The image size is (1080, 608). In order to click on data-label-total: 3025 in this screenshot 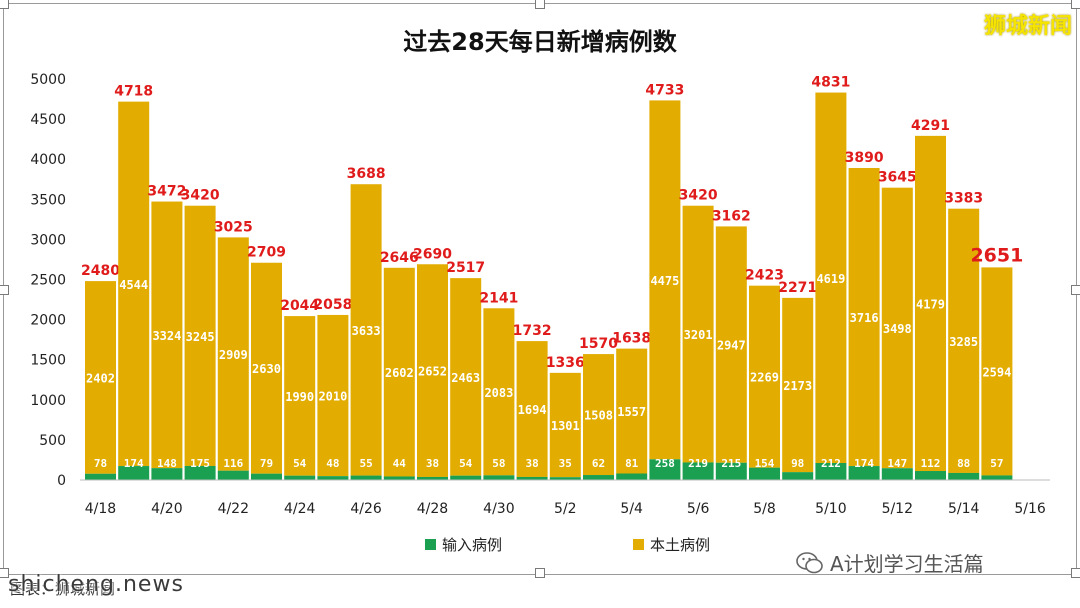, I will do `click(233, 227)`.